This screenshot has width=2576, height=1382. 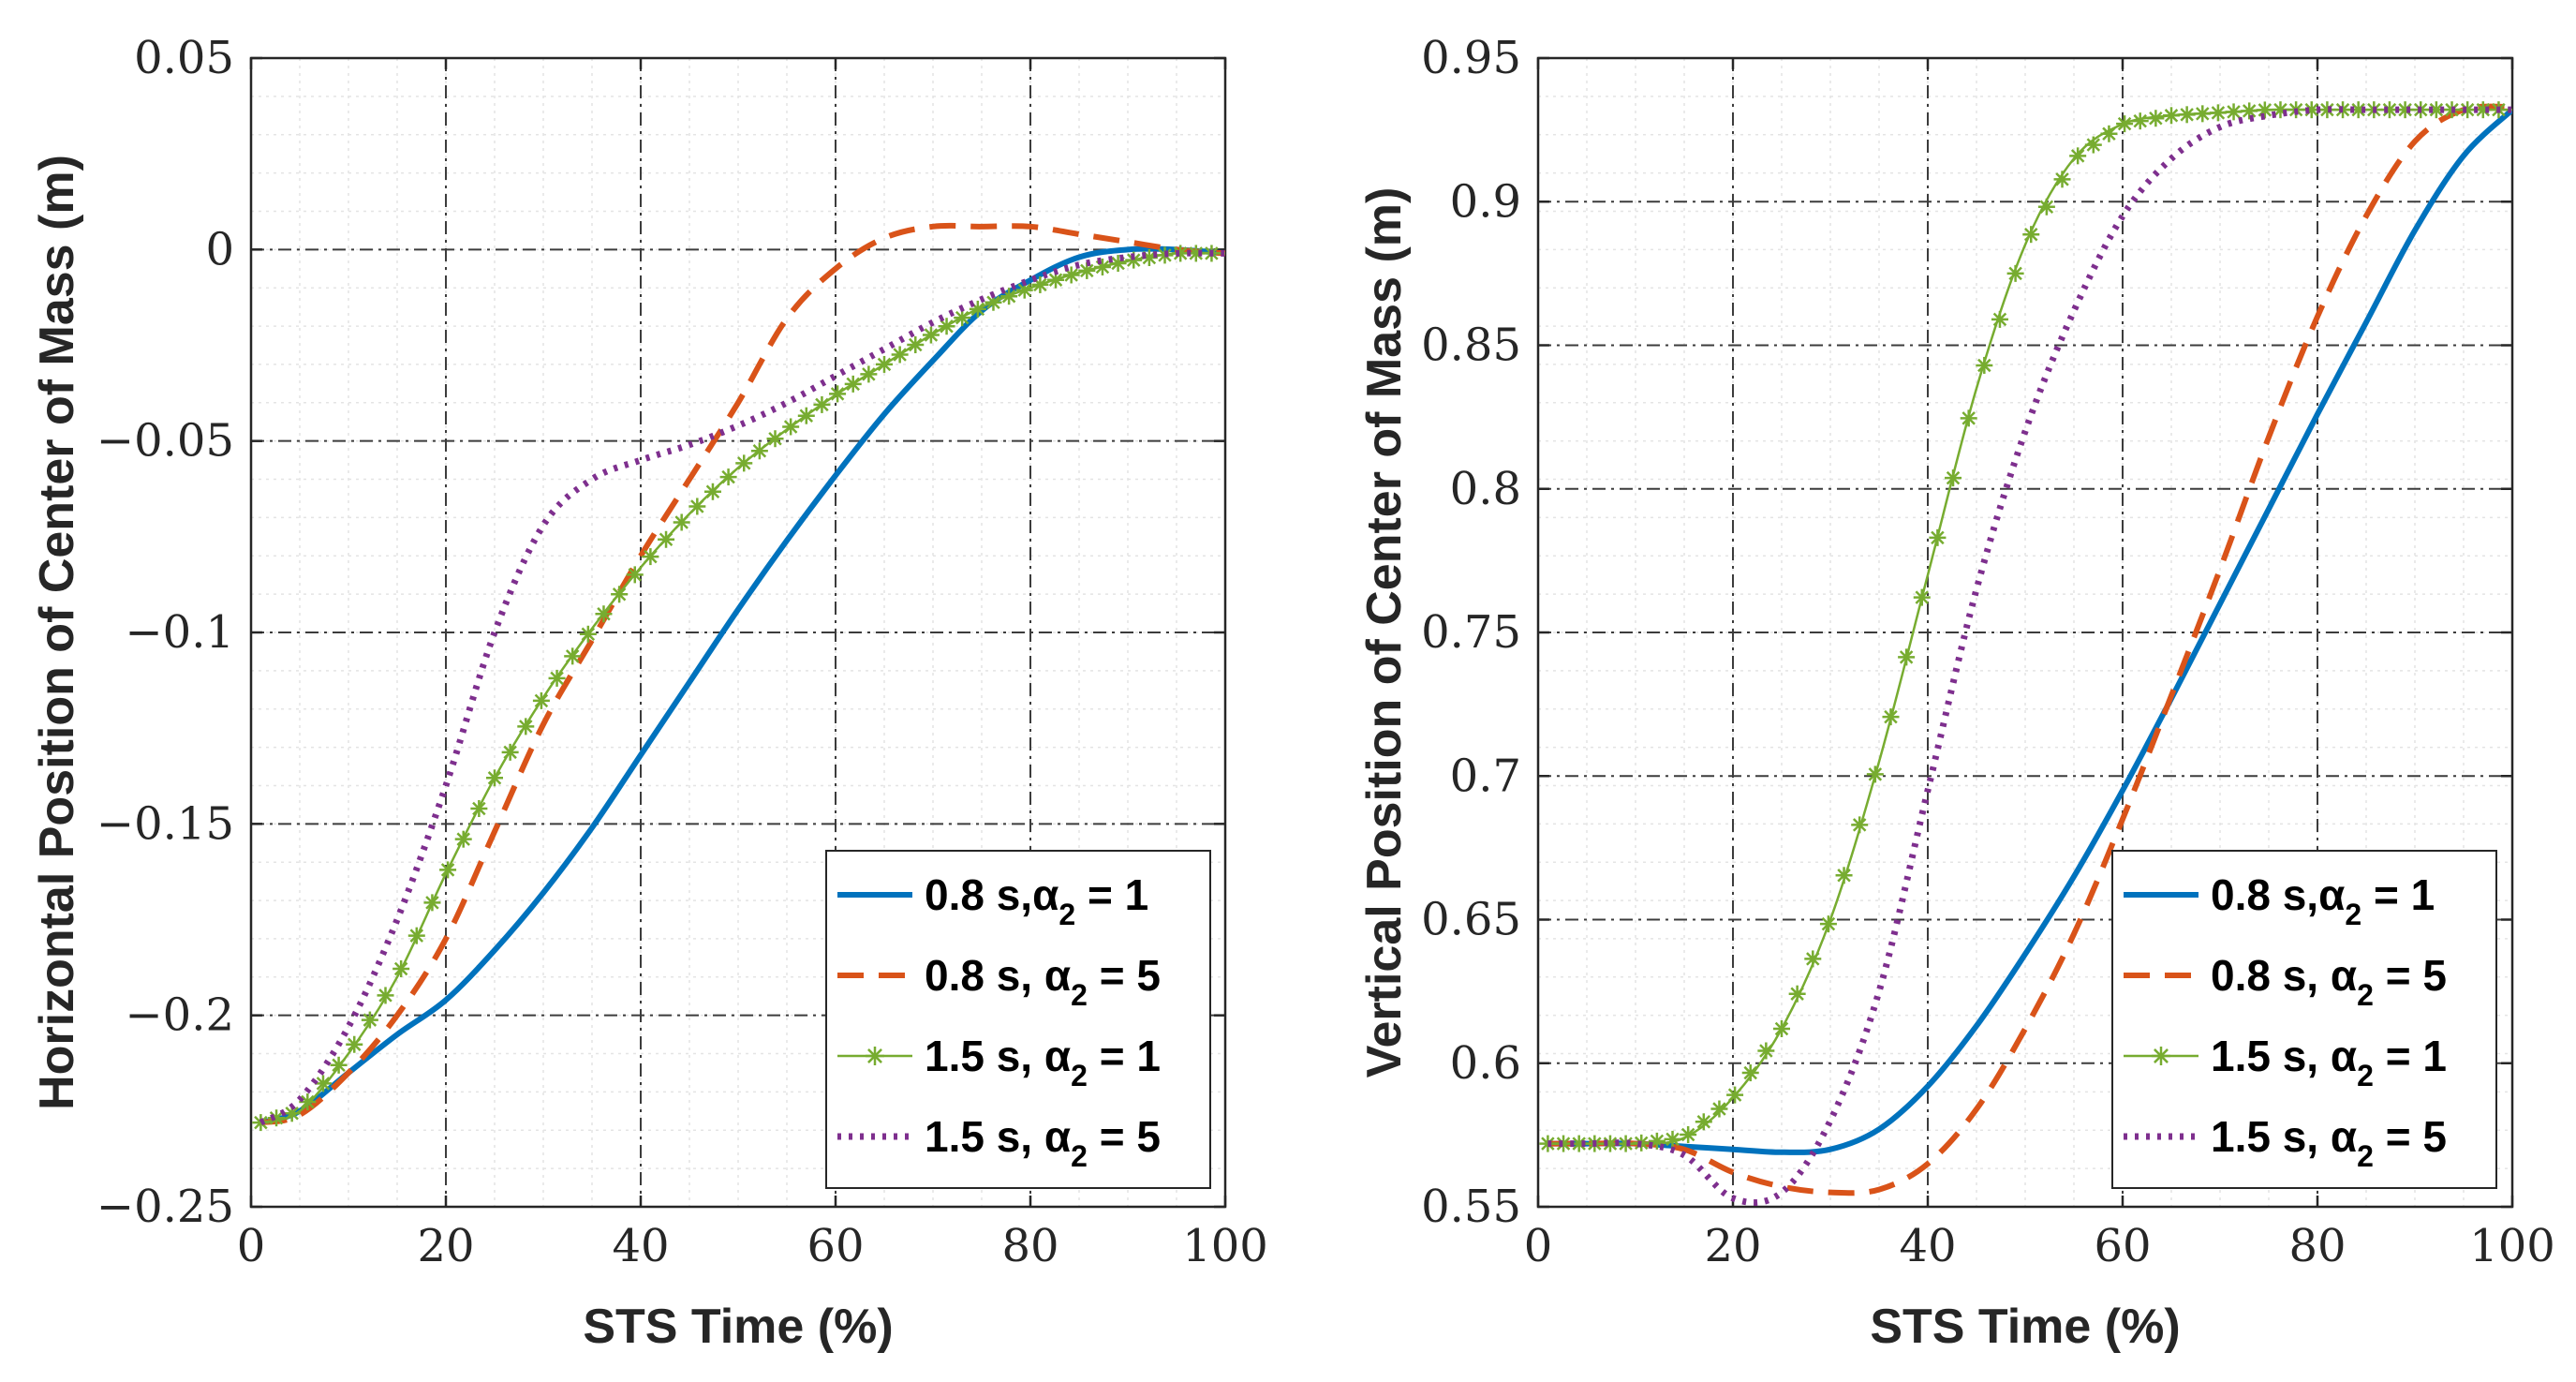 What do you see at coordinates (1471, 345) in the screenshot?
I see `y-tick-label: 0.85` at bounding box center [1471, 345].